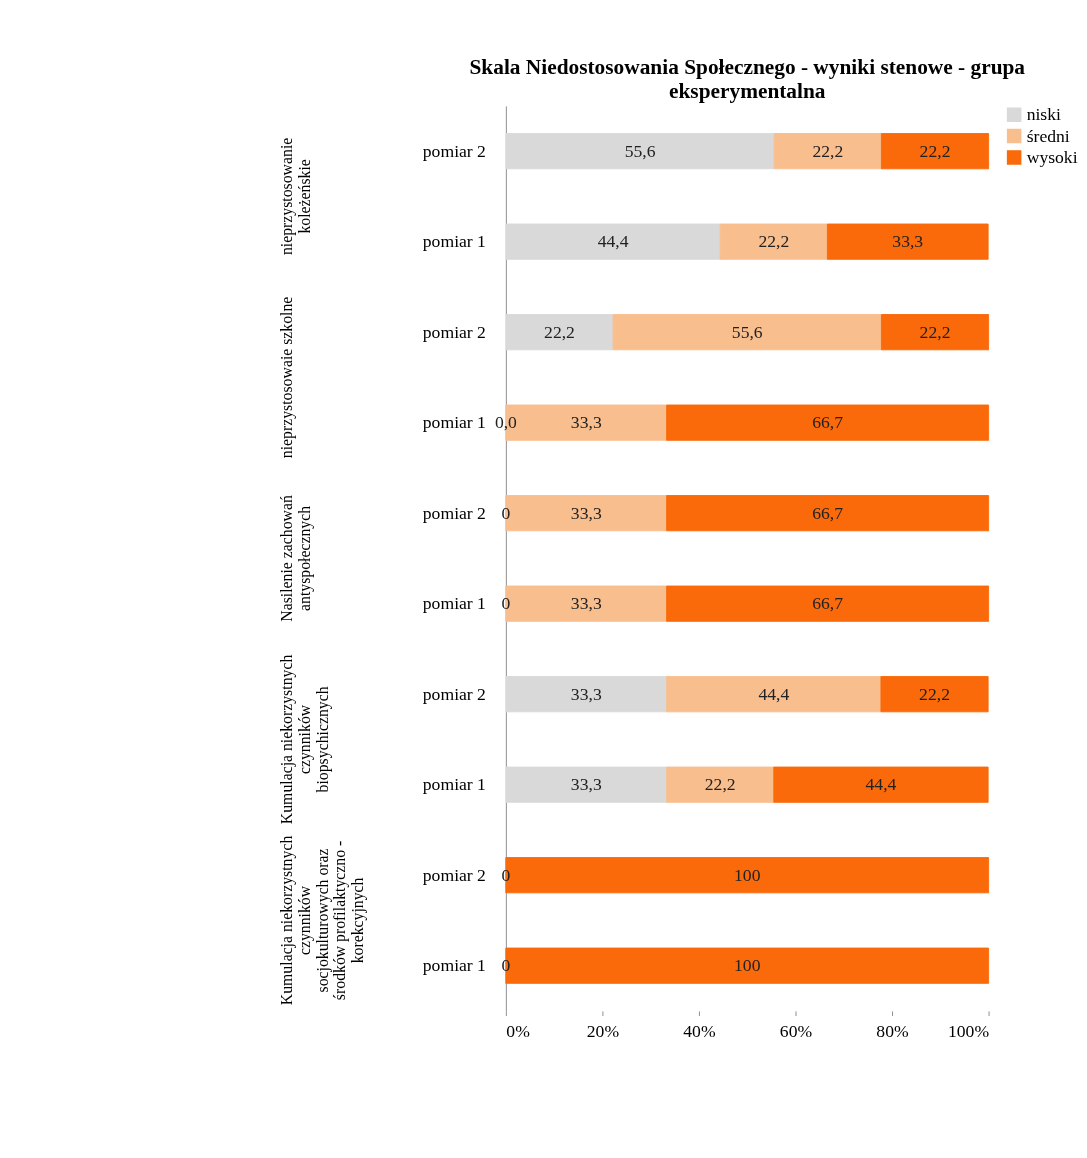  I want to click on text: Nasilenie zachowań antyspołecznych, so click(296, 558).